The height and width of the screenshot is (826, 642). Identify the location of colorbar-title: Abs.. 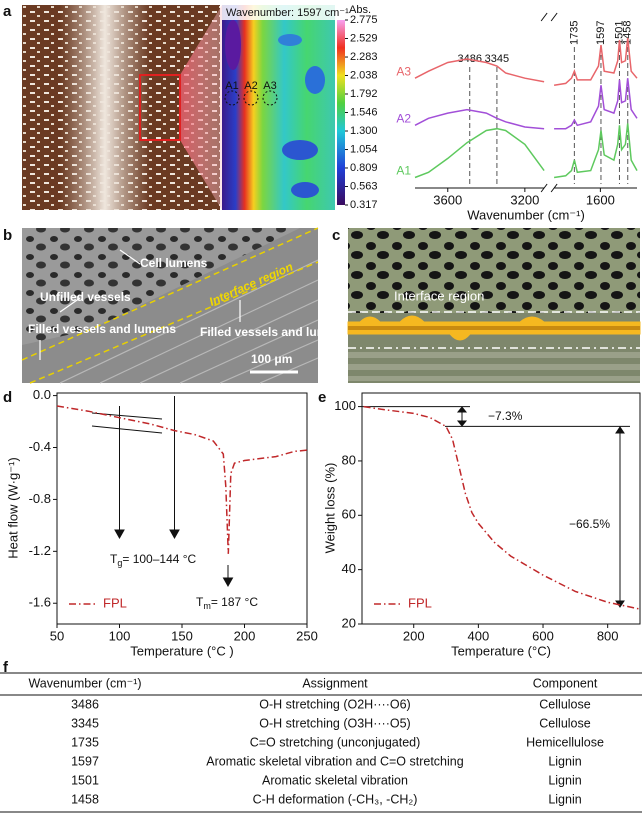
(360, 10).